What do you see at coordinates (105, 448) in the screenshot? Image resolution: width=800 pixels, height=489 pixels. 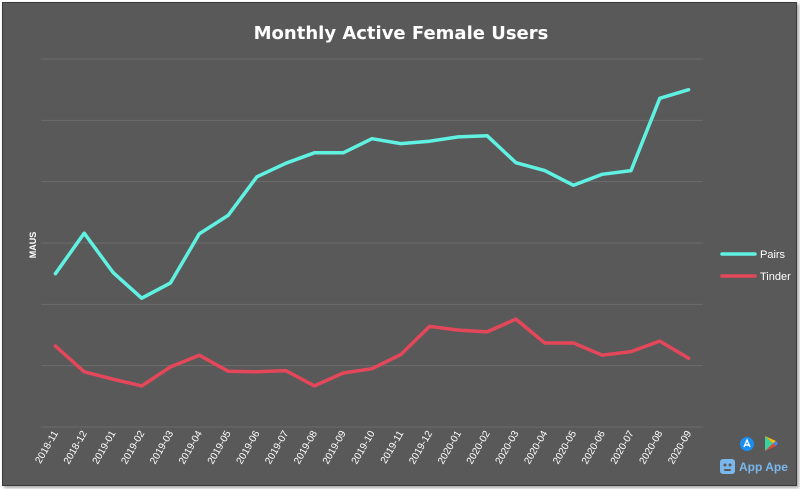 I see `x-tick-label: 2019-01` at bounding box center [105, 448].